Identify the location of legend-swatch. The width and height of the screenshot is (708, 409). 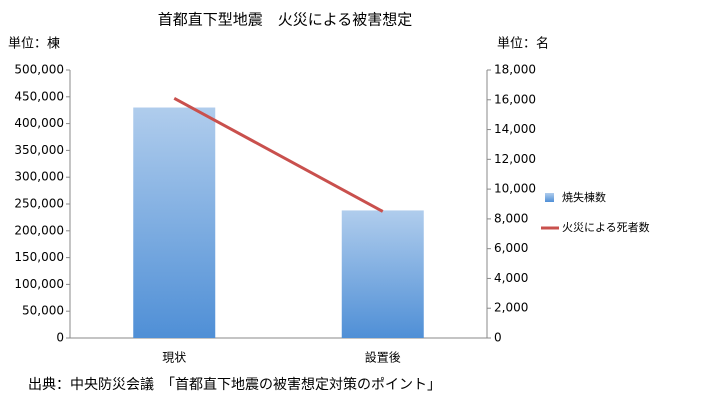
(549, 197).